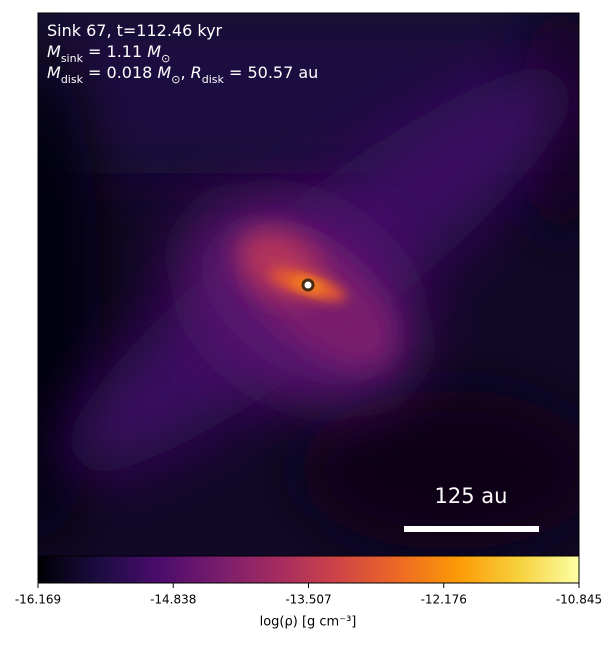  I want to click on sink-marker, so click(308, 285).